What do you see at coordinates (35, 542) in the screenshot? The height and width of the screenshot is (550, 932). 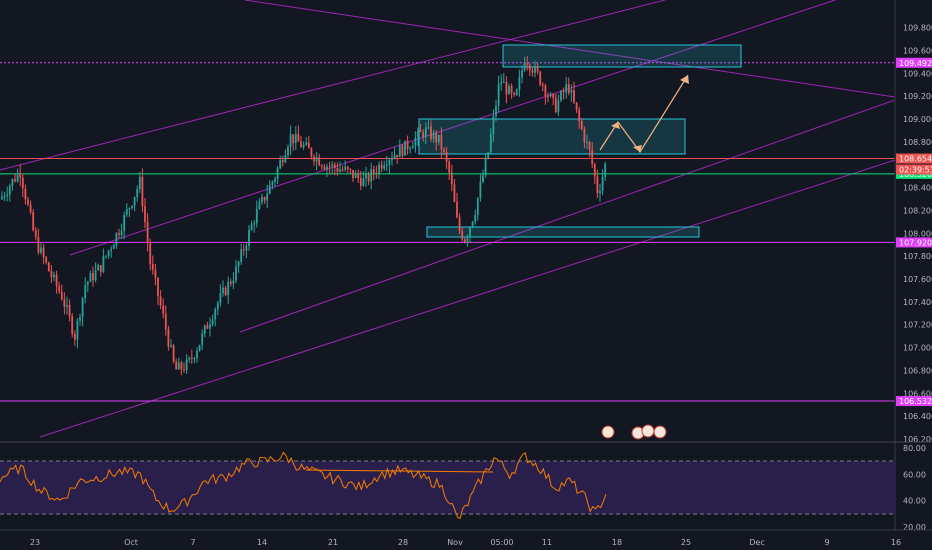 I see `time-tick-label: 23` at bounding box center [35, 542].